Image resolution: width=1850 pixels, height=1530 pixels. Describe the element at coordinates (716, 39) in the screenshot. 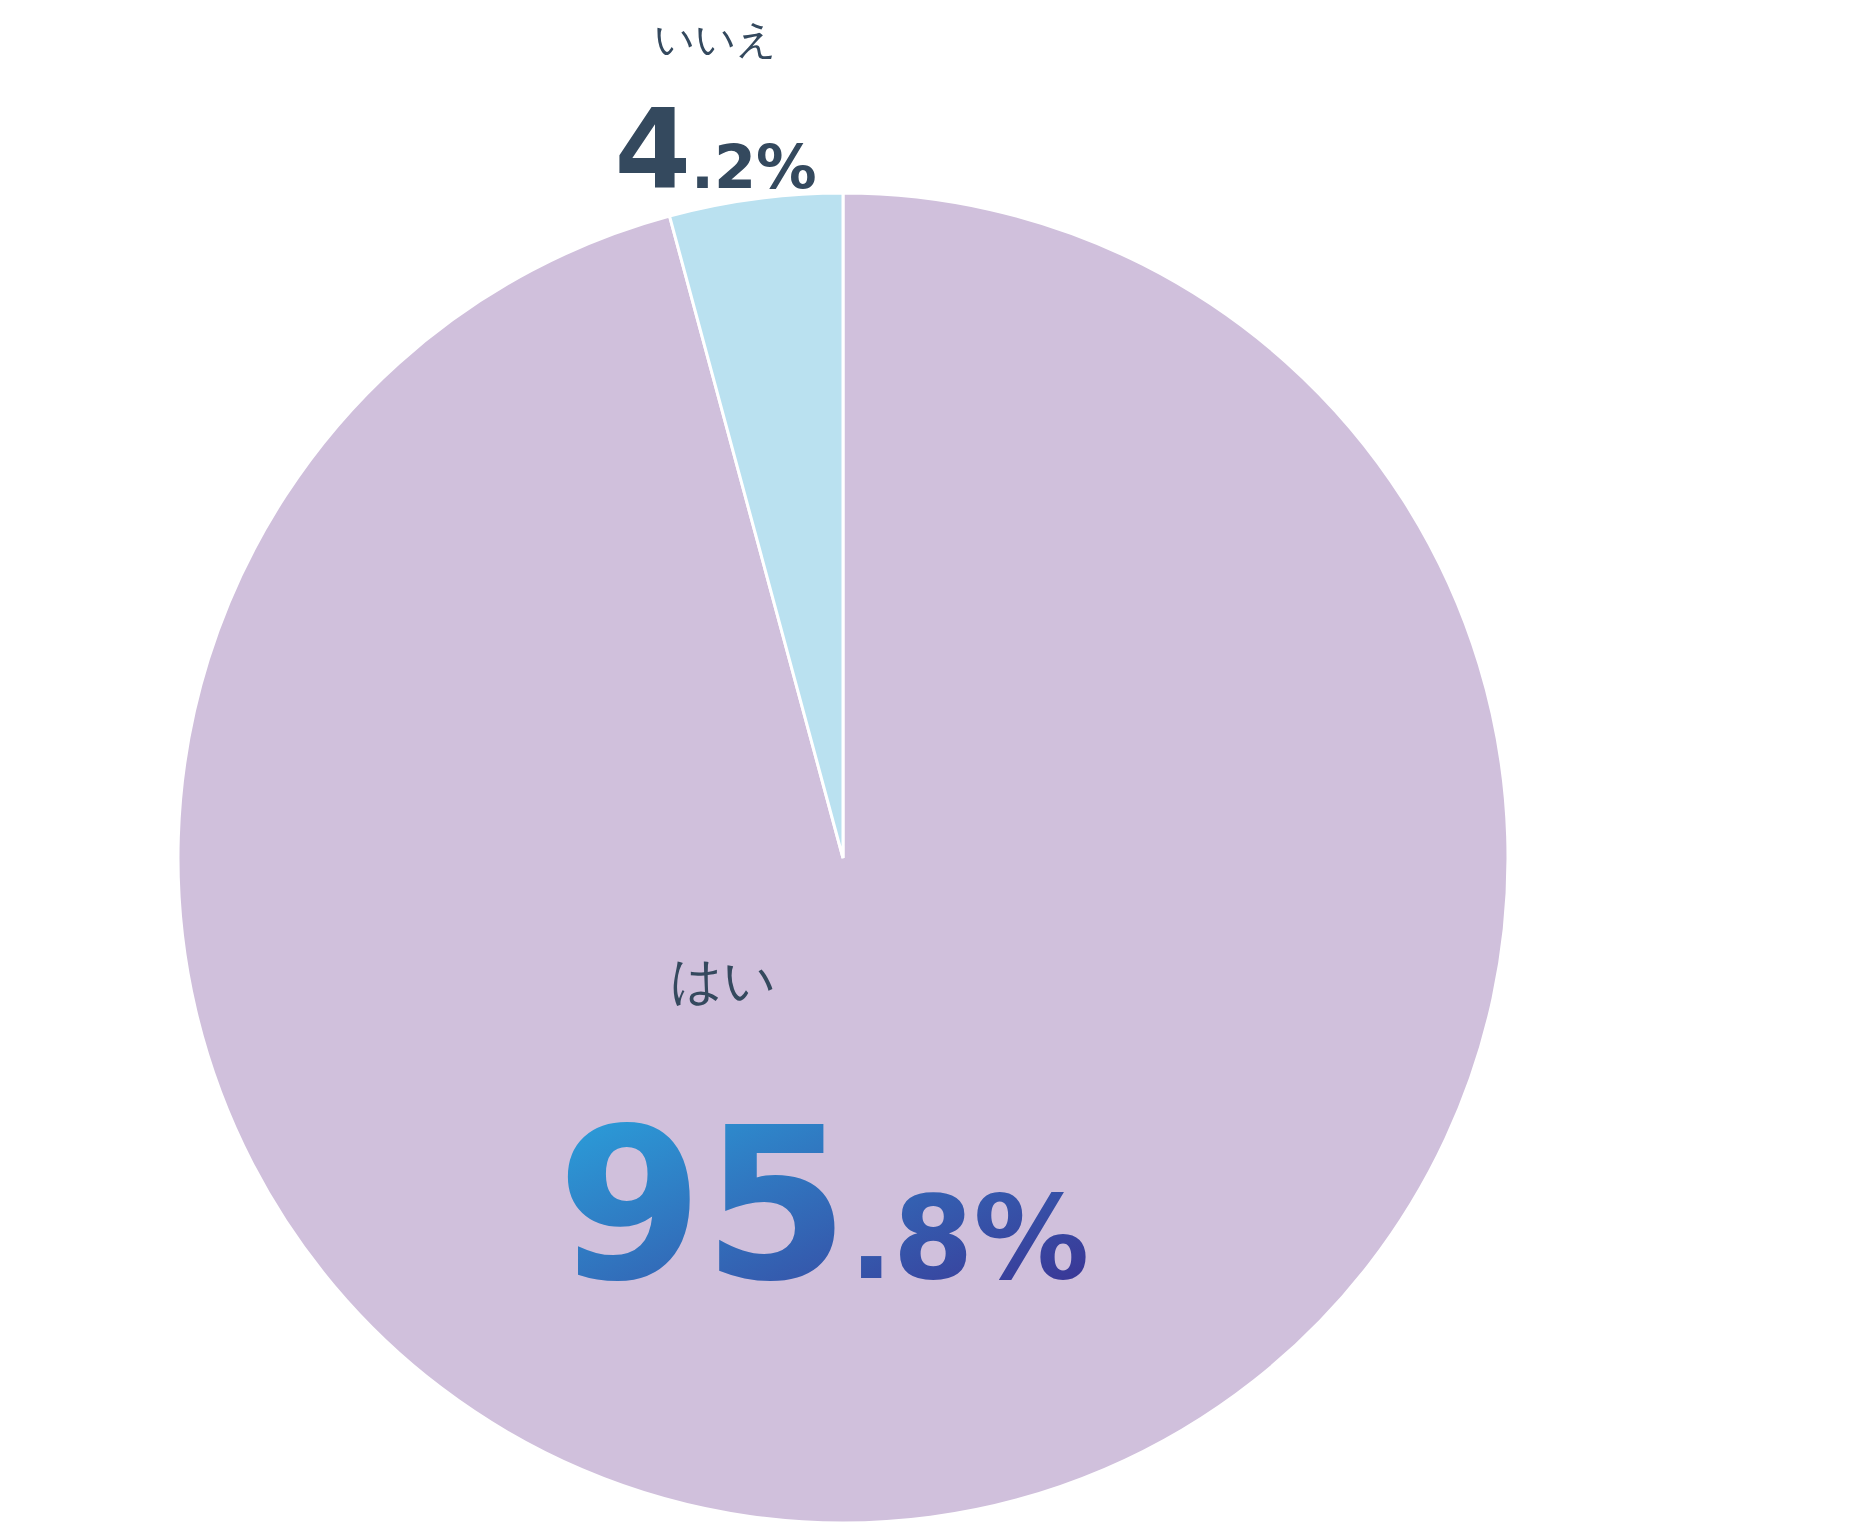

I see `slice-label: いいえ` at that location.